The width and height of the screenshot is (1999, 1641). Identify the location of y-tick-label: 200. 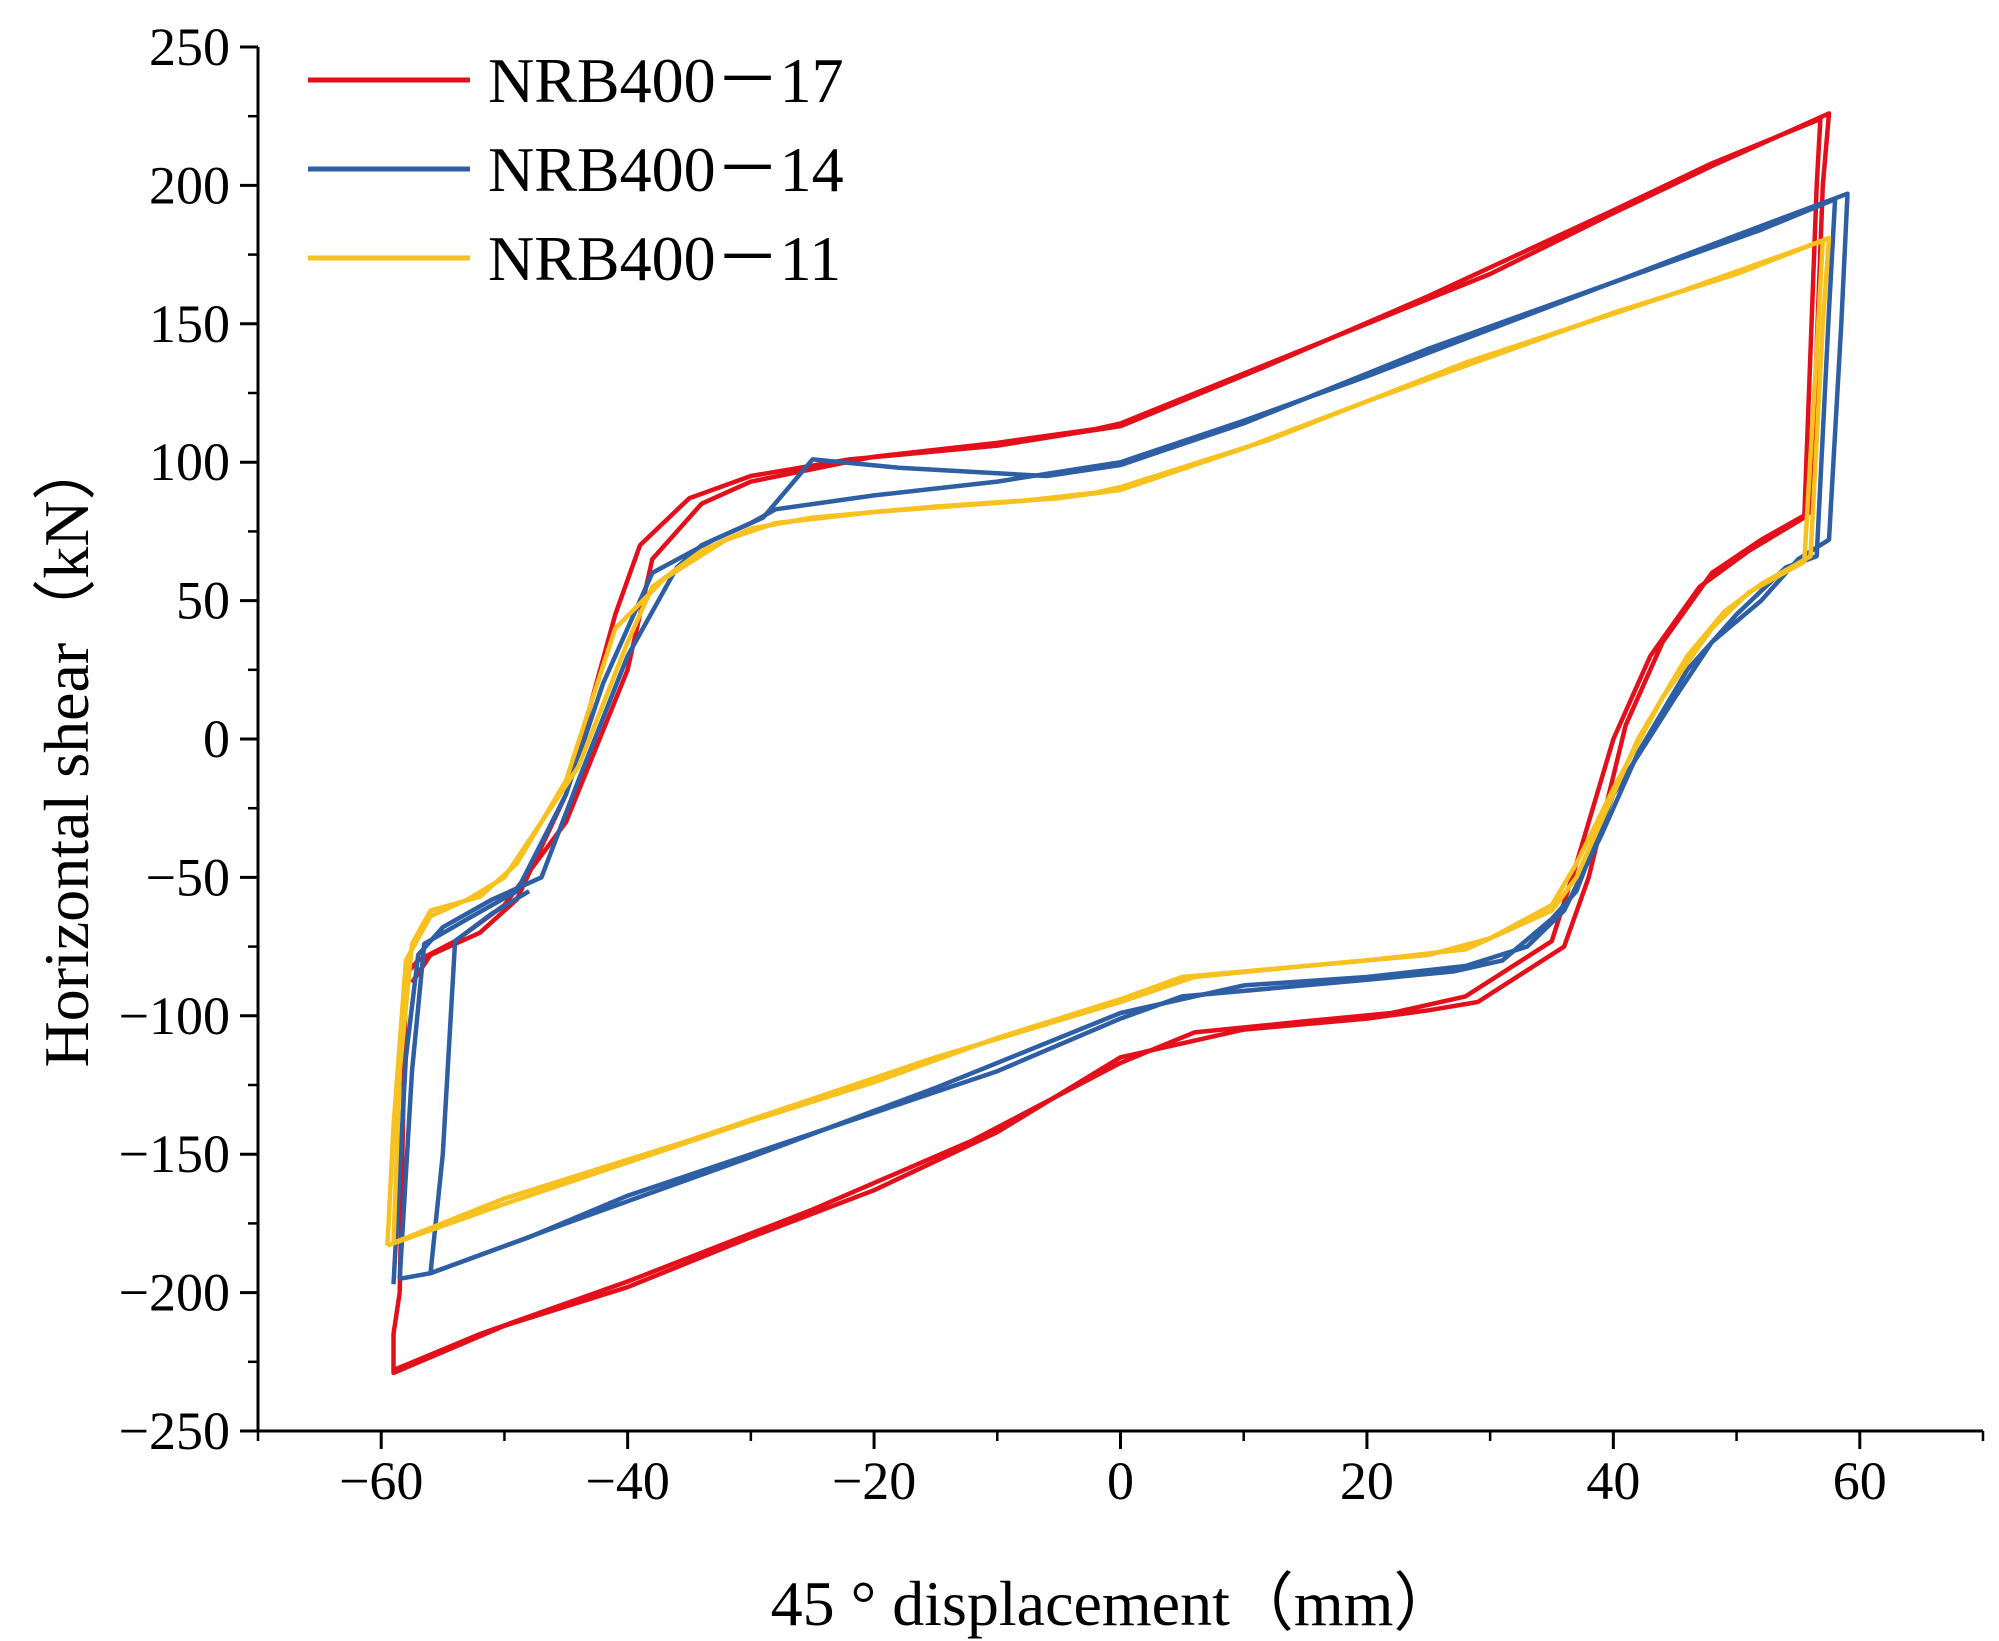
(189, 185).